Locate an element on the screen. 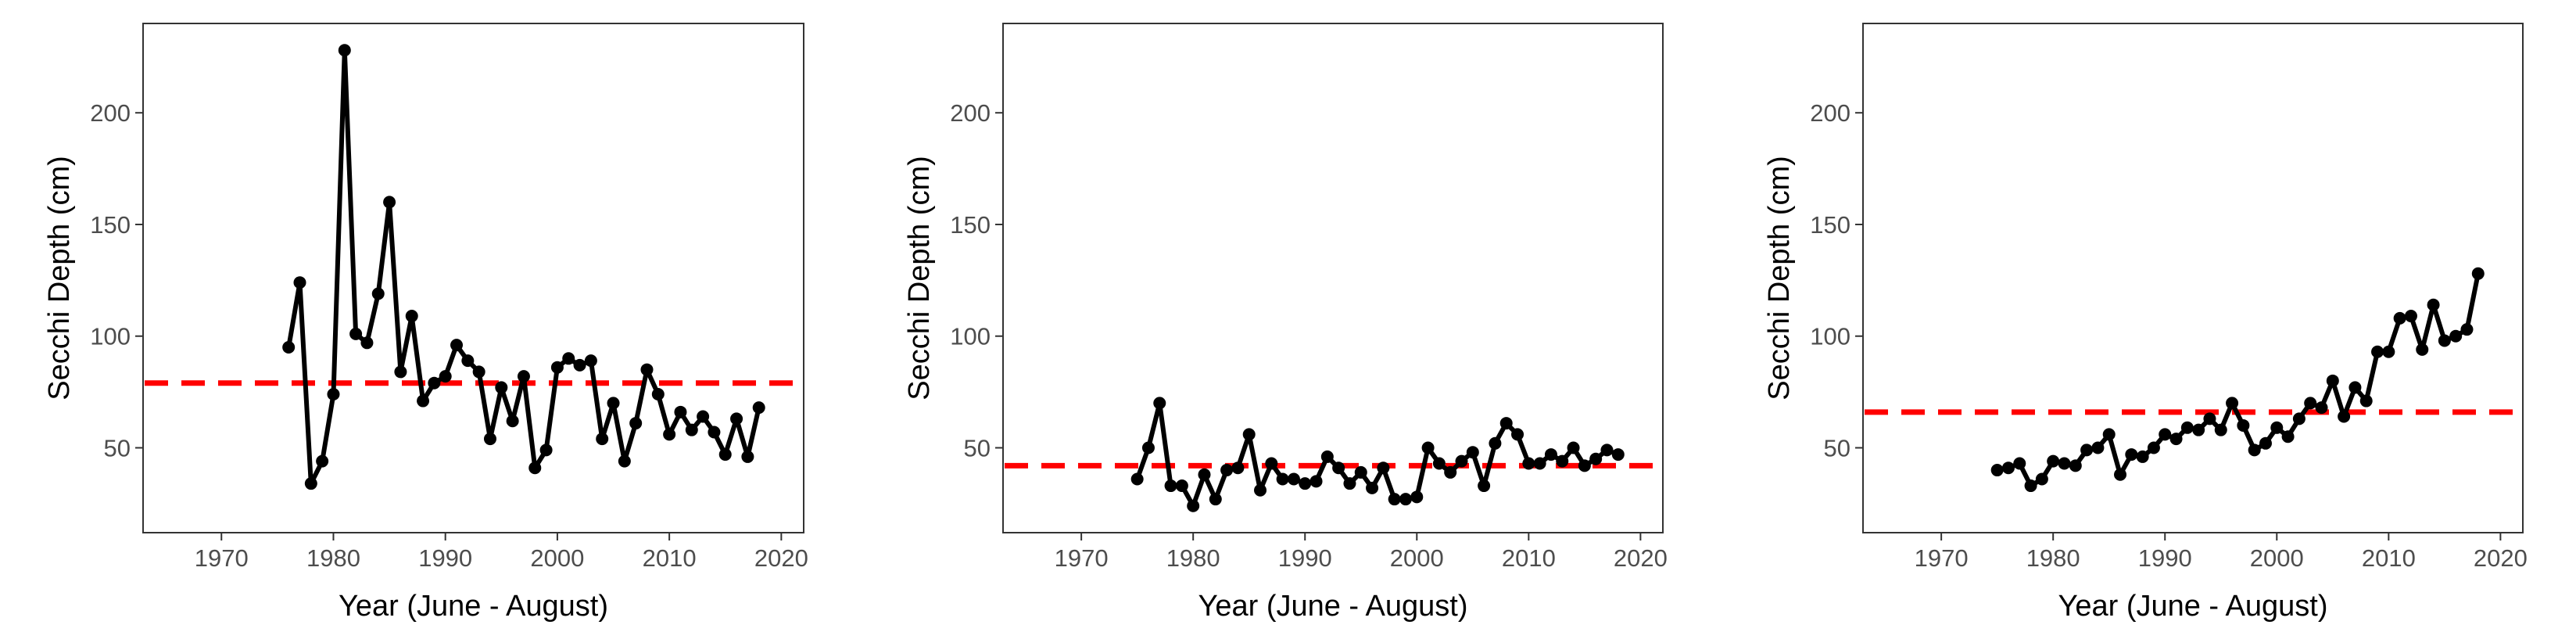 The width and height of the screenshot is (2576, 632). x-tick-label: 1980 is located at coordinates (1193, 558).